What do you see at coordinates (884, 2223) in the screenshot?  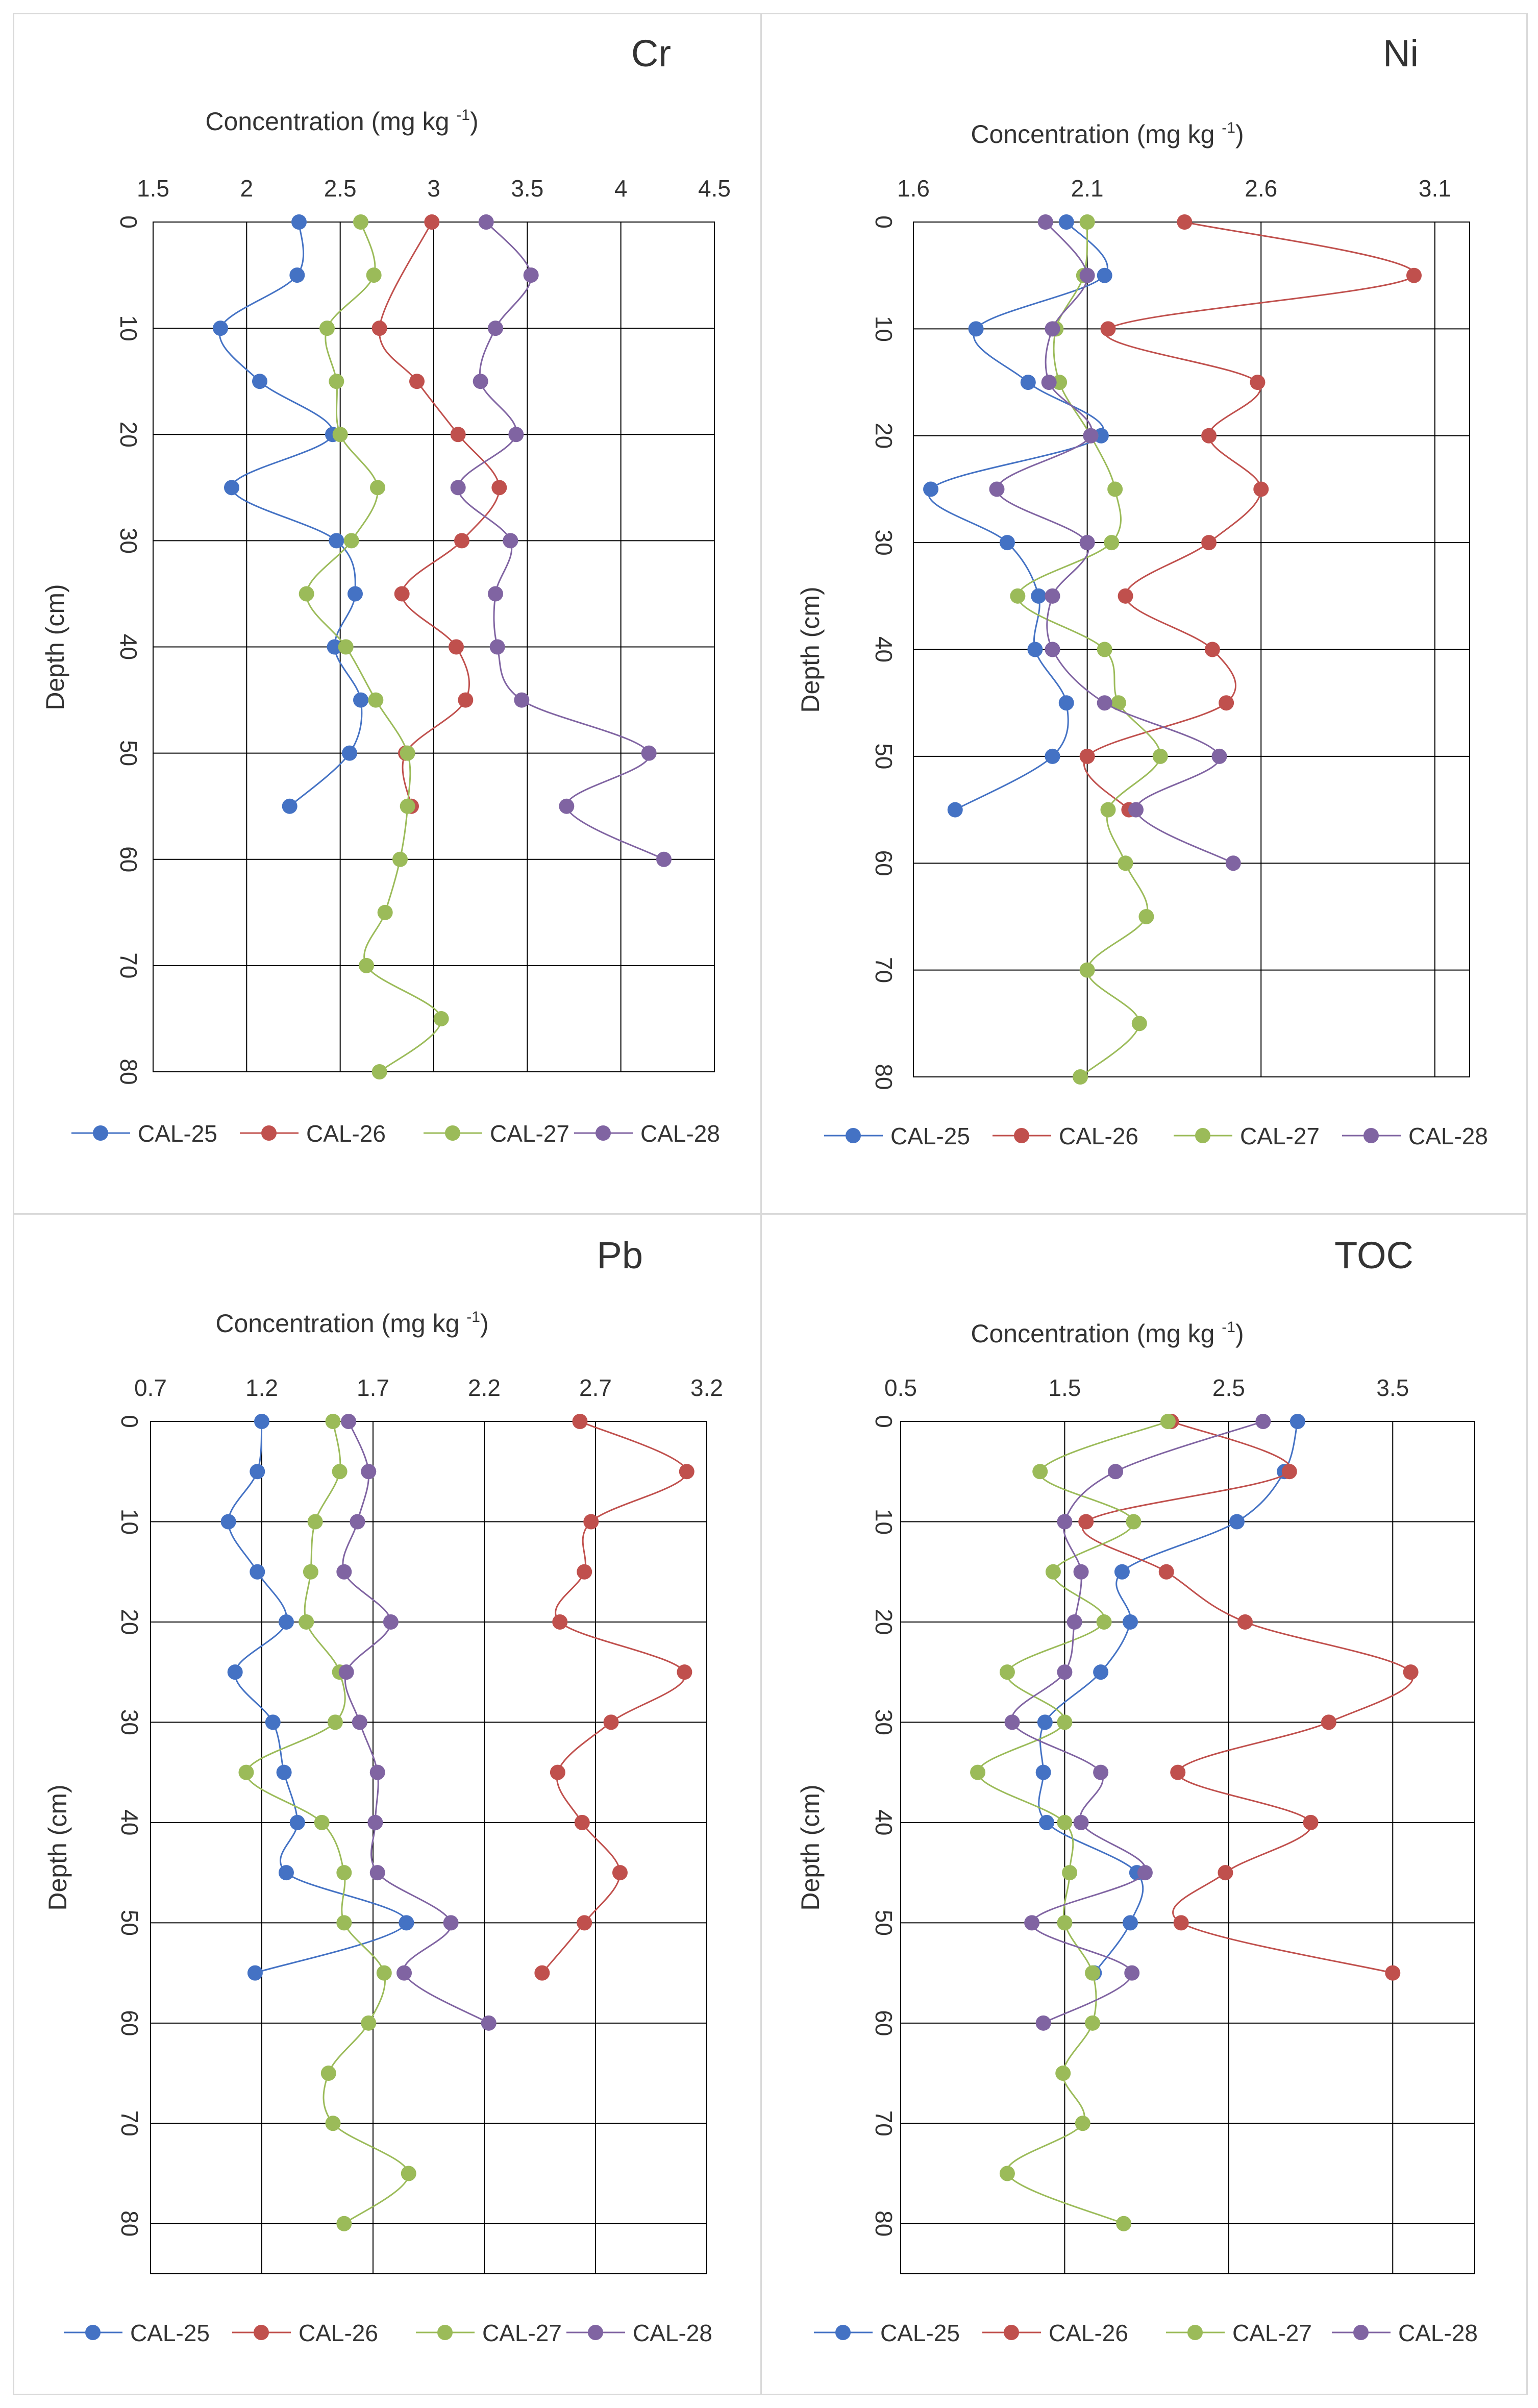 I see `toc-ytick-label: 80` at bounding box center [884, 2223].